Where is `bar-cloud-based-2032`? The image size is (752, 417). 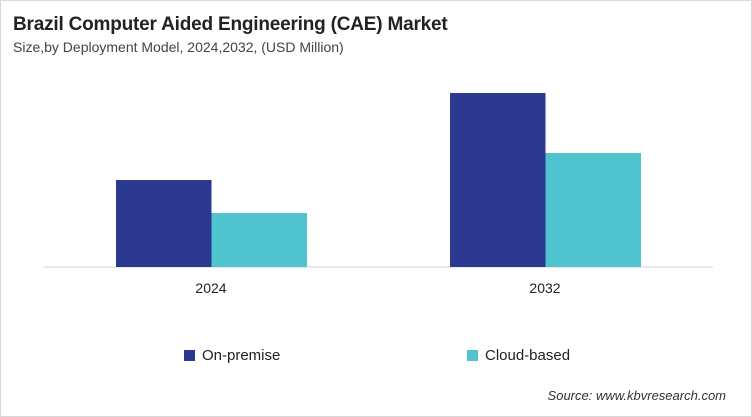
bar-cloud-based-2032 is located at coordinates (593, 210).